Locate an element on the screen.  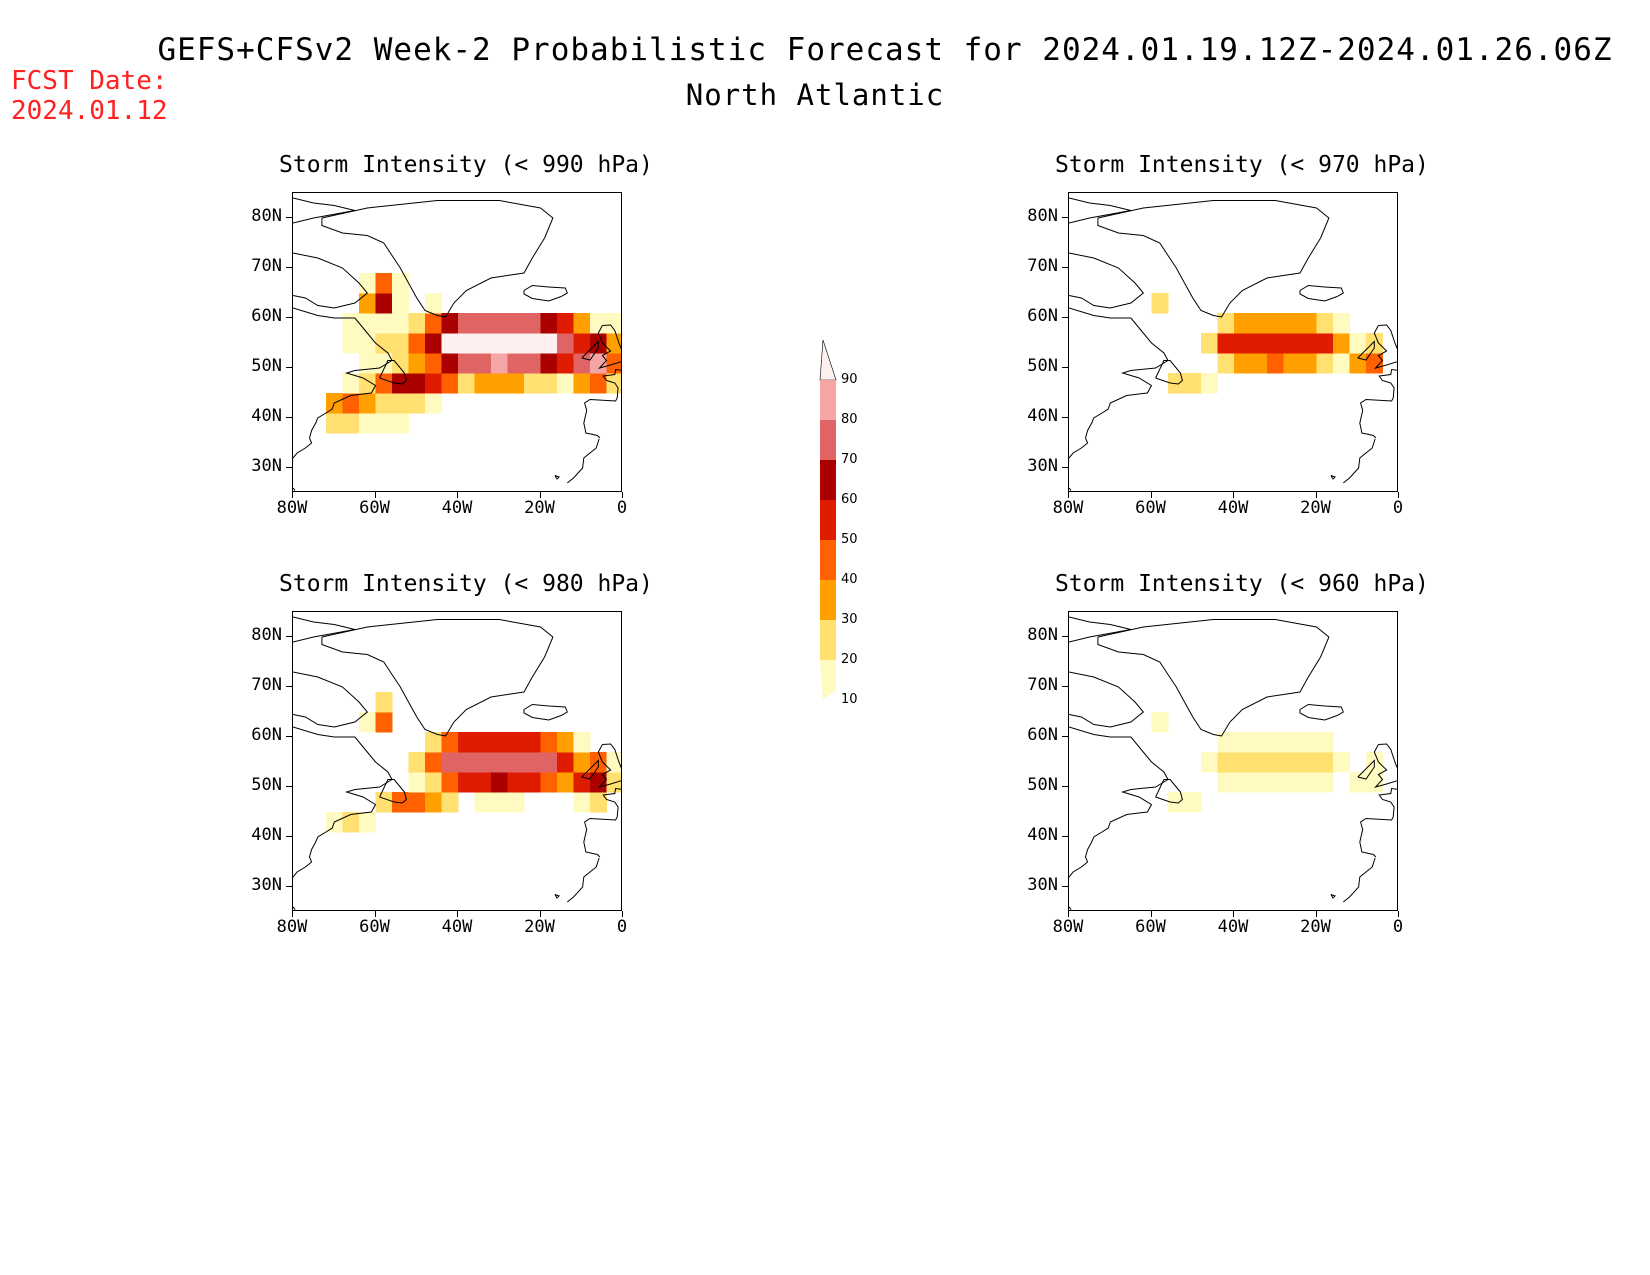
map-canvas-p970 is located at coordinates (1233, 344).